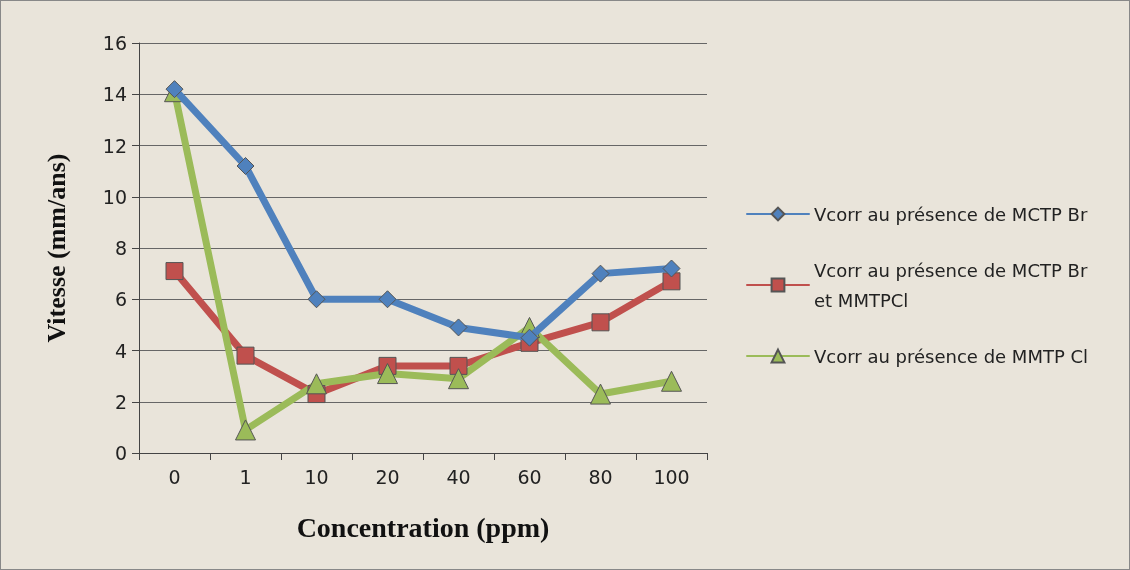  What do you see at coordinates (316, 476) in the screenshot?
I see `x-tick-label: 10` at bounding box center [316, 476].